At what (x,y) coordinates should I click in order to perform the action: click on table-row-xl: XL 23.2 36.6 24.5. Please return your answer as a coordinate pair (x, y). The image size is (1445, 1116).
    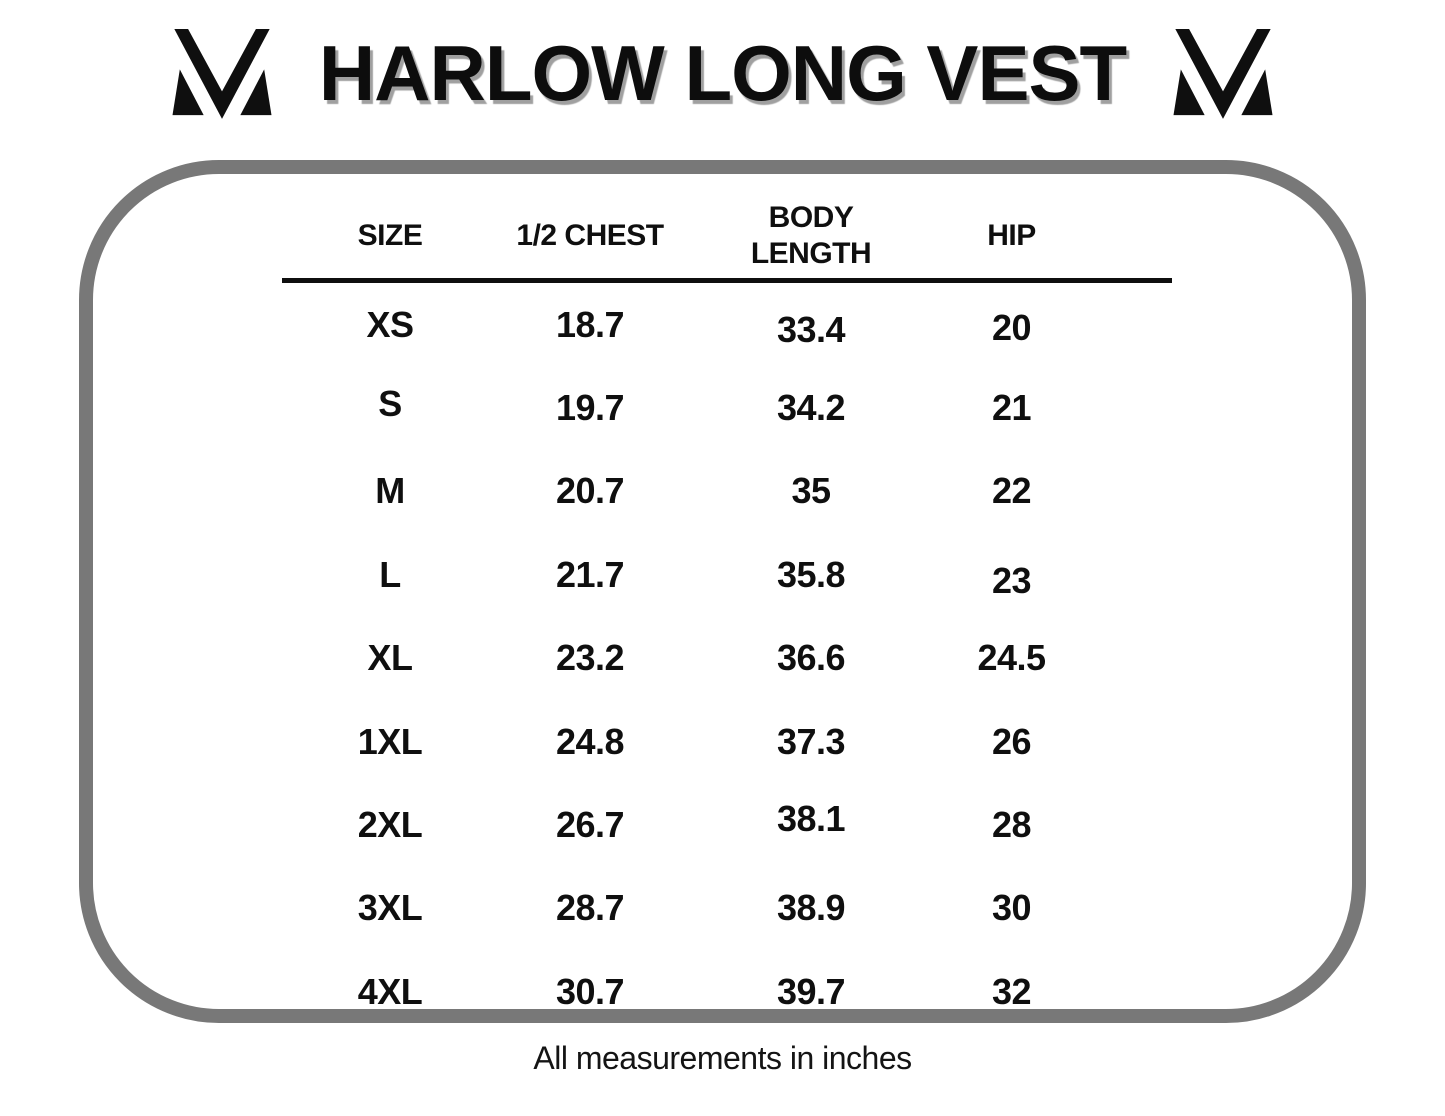
    Looking at the image, I should click on (727, 658).